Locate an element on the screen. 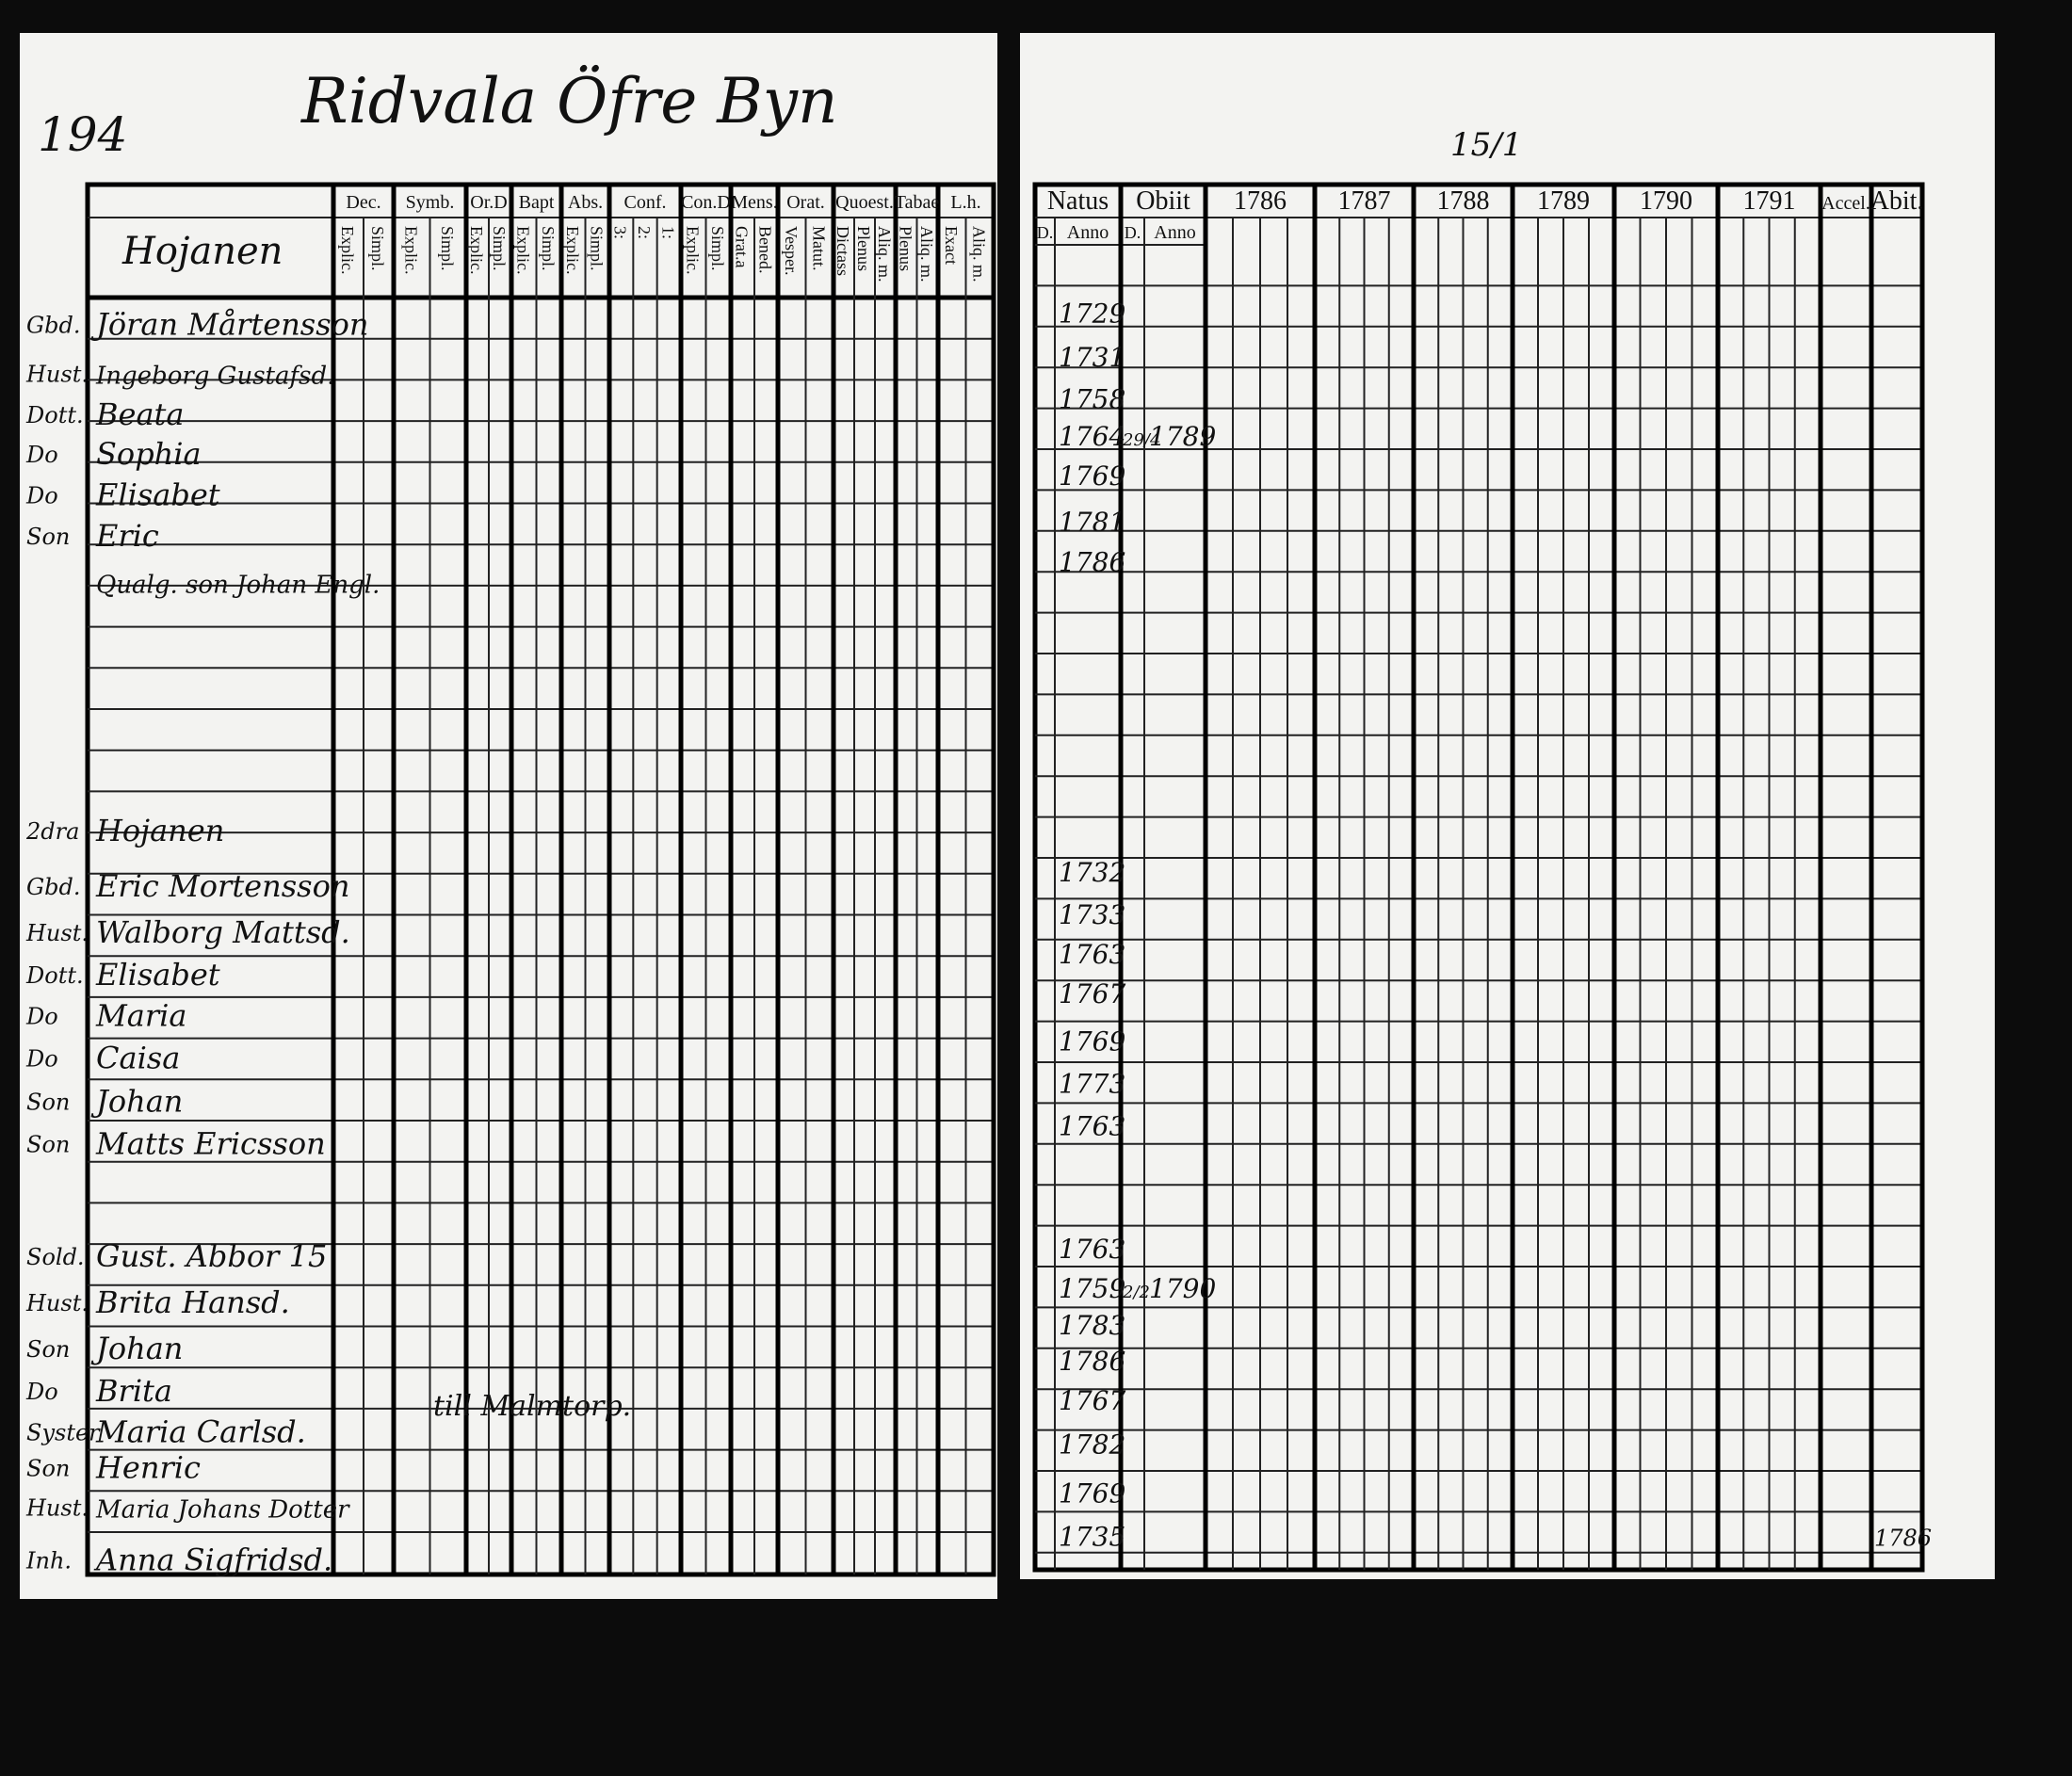 The height and width of the screenshot is (1776, 2072). row-name: Qualg. son Johan Engl. is located at coordinates (238, 585).